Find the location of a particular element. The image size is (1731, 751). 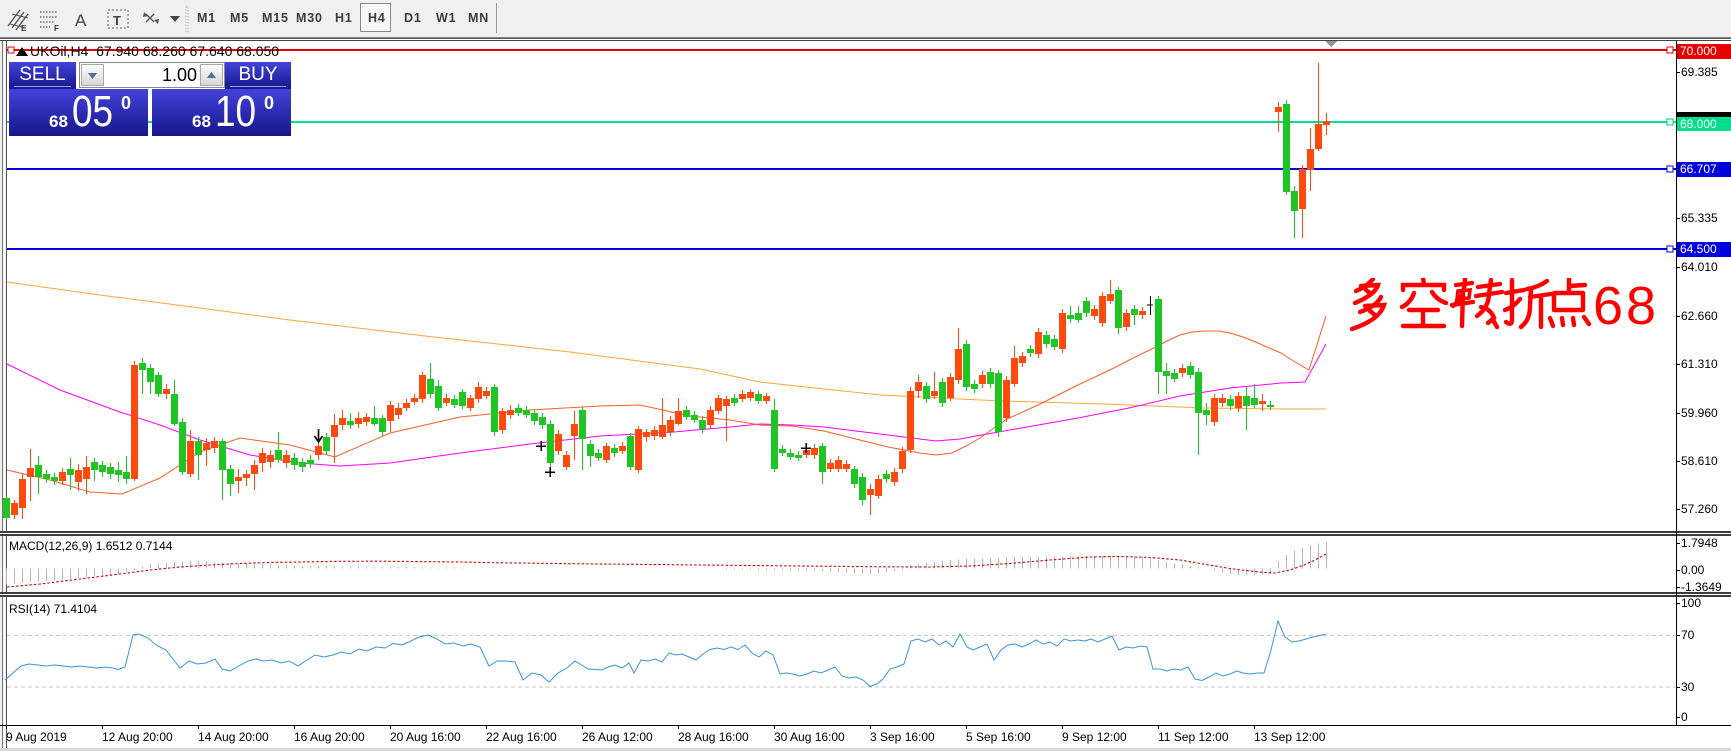

svg-text: A is located at coordinates (81, 20).